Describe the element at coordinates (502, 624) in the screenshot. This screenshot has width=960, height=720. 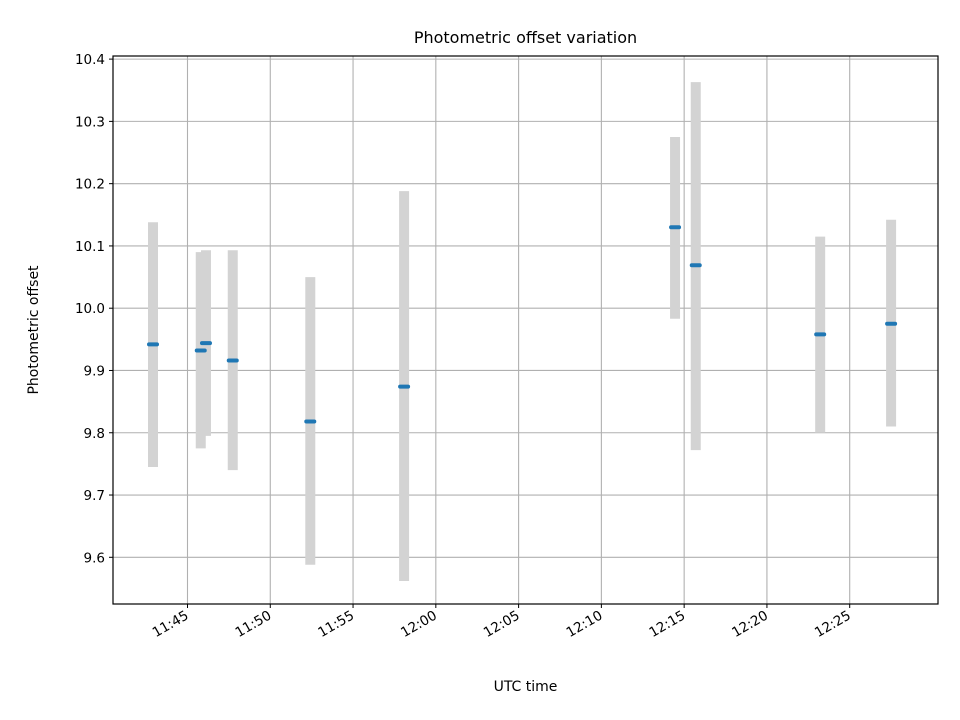
I see `x-tick-label: 12:05` at that location.